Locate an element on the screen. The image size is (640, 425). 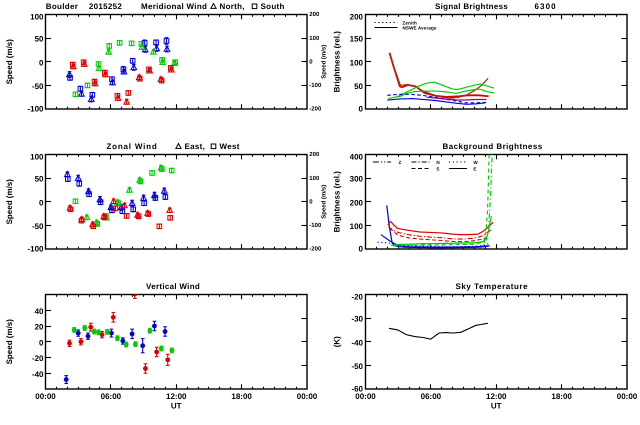
svg-text: S is located at coordinates (437, 169).